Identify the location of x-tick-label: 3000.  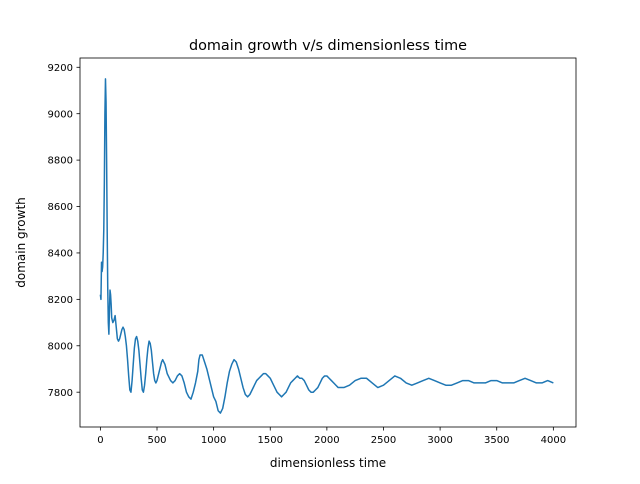
(439, 440).